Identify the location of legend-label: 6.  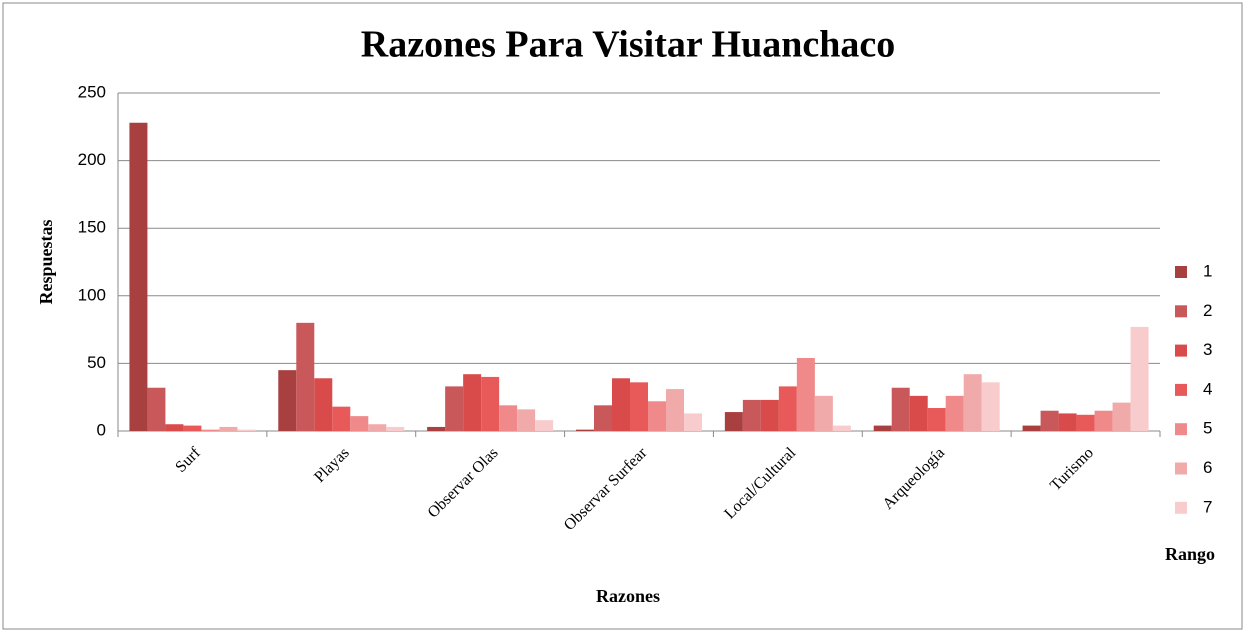
(1207, 467).